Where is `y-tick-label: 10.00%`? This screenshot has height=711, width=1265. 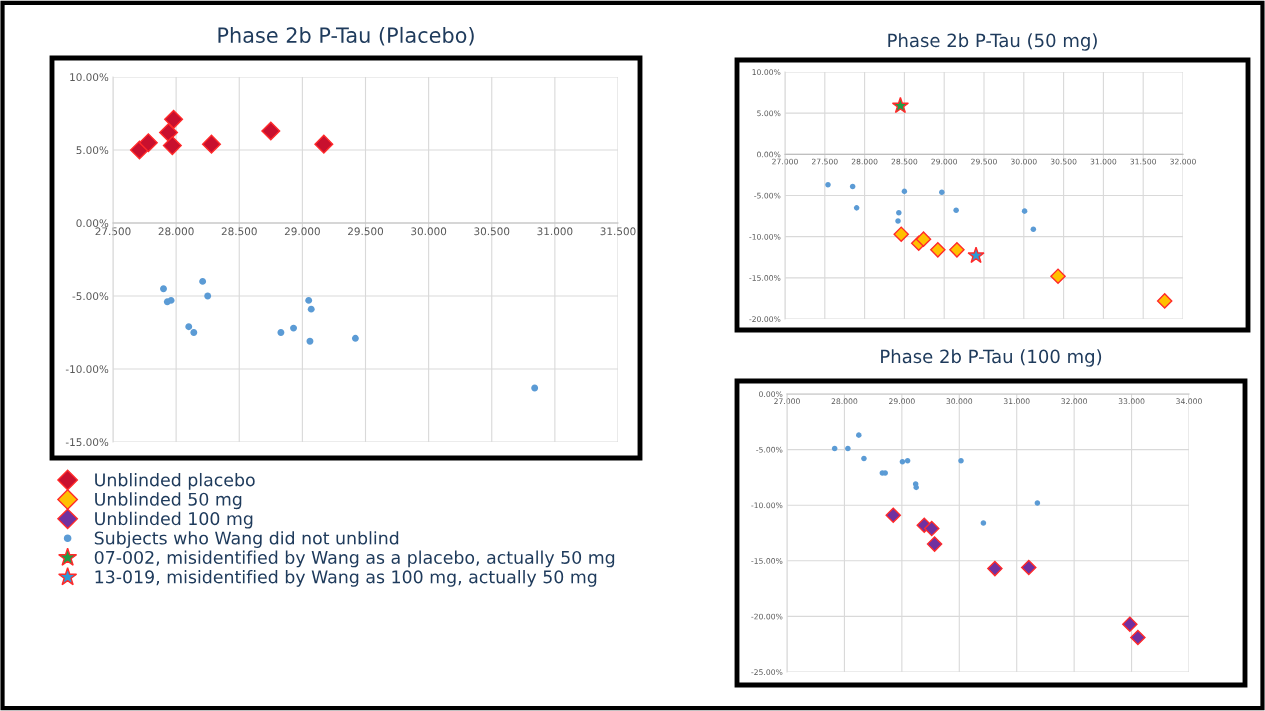 y-tick-label: 10.00% is located at coordinates (89, 77).